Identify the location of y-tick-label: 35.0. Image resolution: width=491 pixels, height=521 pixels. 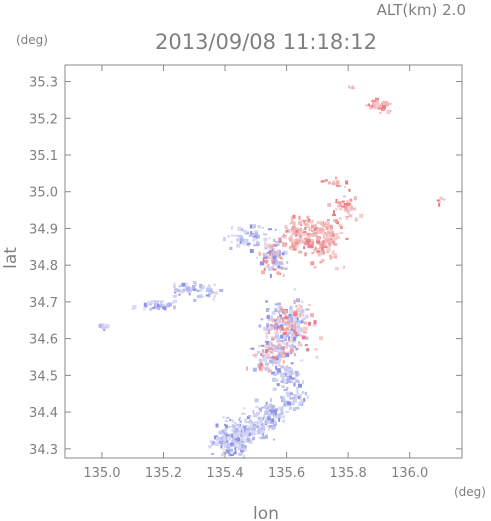
(43, 193).